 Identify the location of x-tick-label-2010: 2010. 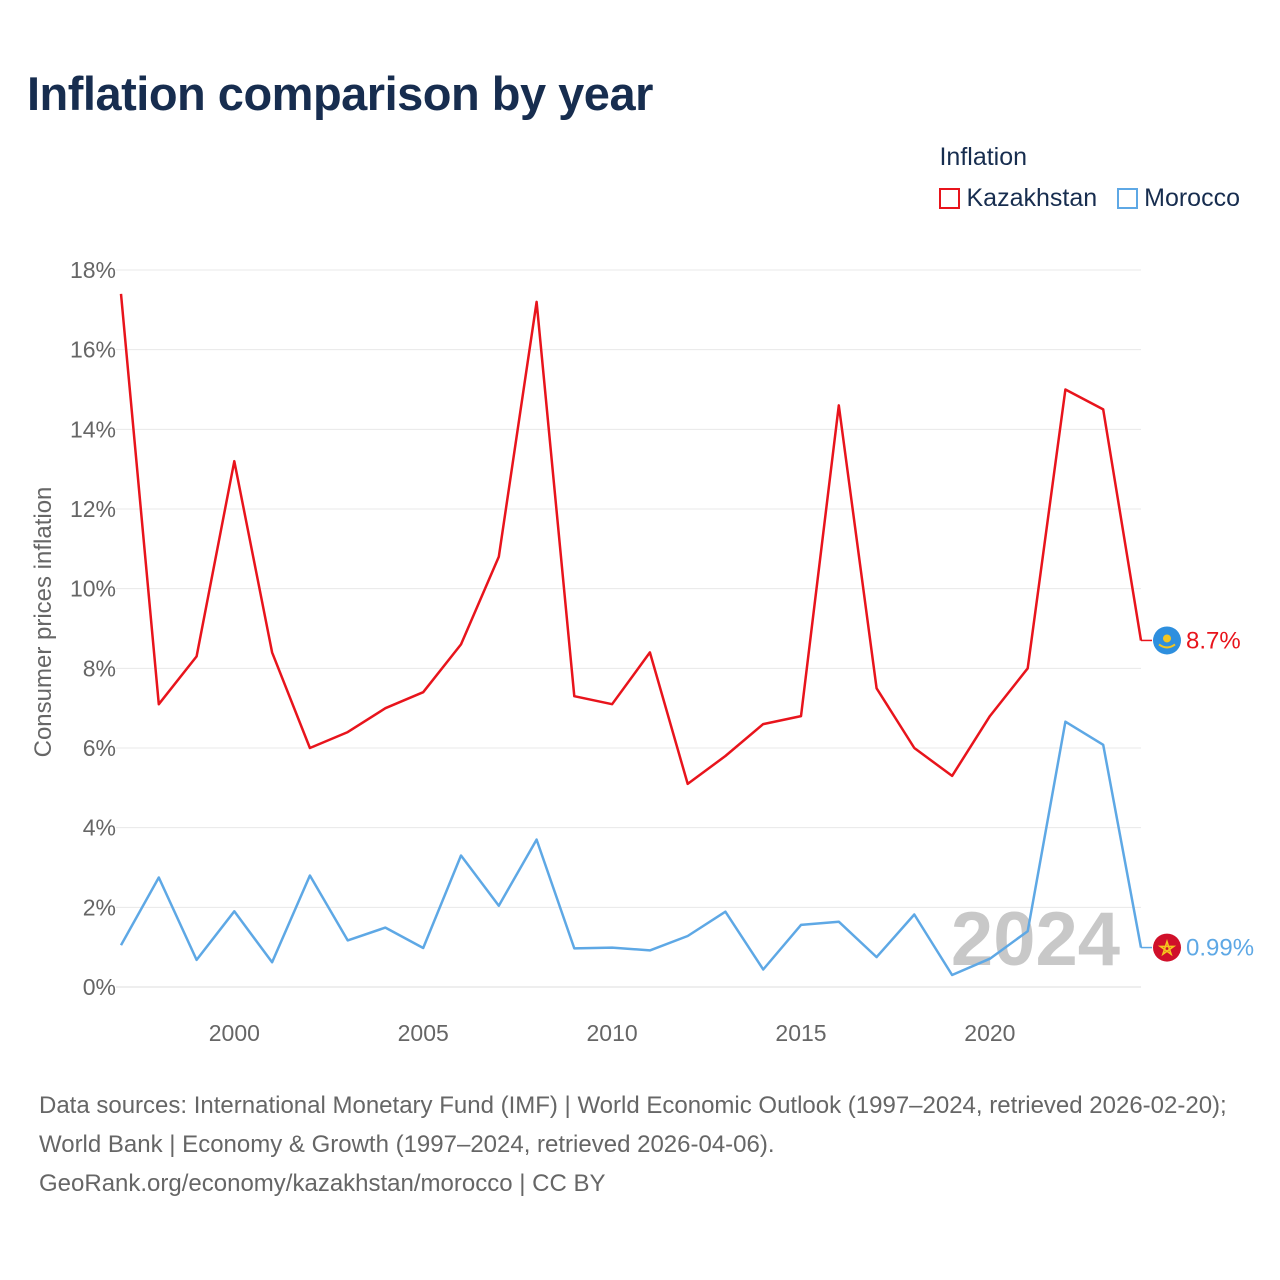
(612, 1033).